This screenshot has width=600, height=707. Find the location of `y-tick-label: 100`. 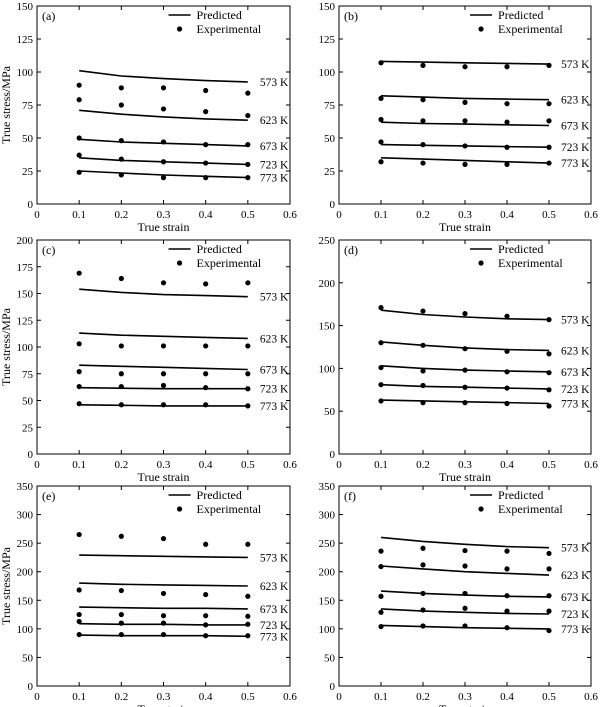

y-tick-label: 100 is located at coordinates (327, 630).